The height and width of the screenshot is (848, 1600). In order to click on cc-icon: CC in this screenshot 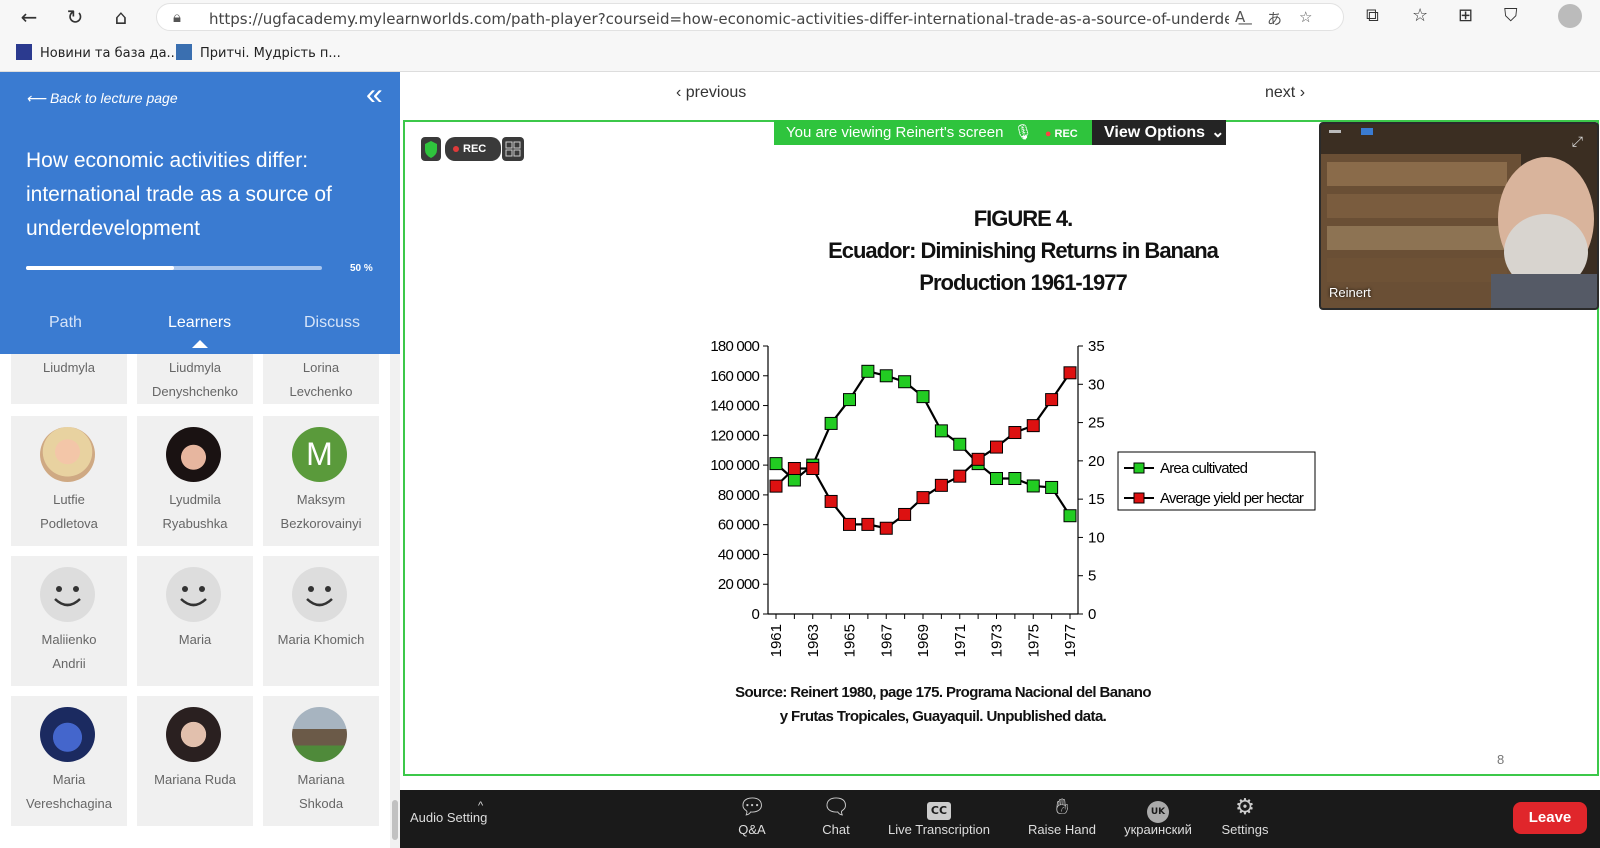, I will do `click(939, 808)`.